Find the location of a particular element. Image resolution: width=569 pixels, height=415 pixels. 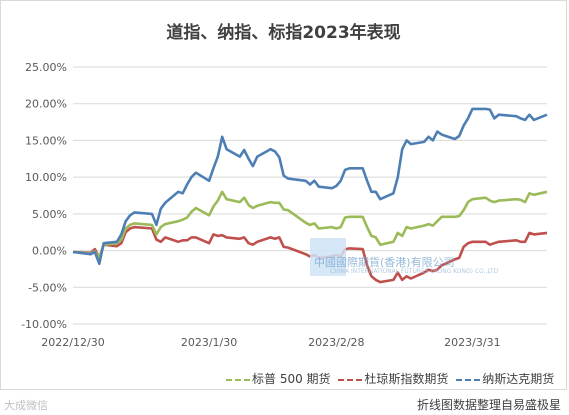

x-tick-label: 2023/1/30 is located at coordinates (209, 342).